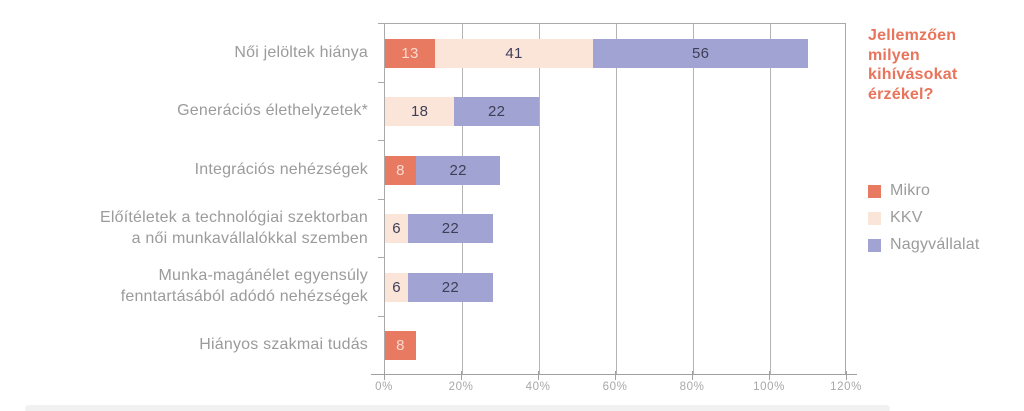  I want to click on category-label: Női jelöltek hiánya, so click(301, 52).